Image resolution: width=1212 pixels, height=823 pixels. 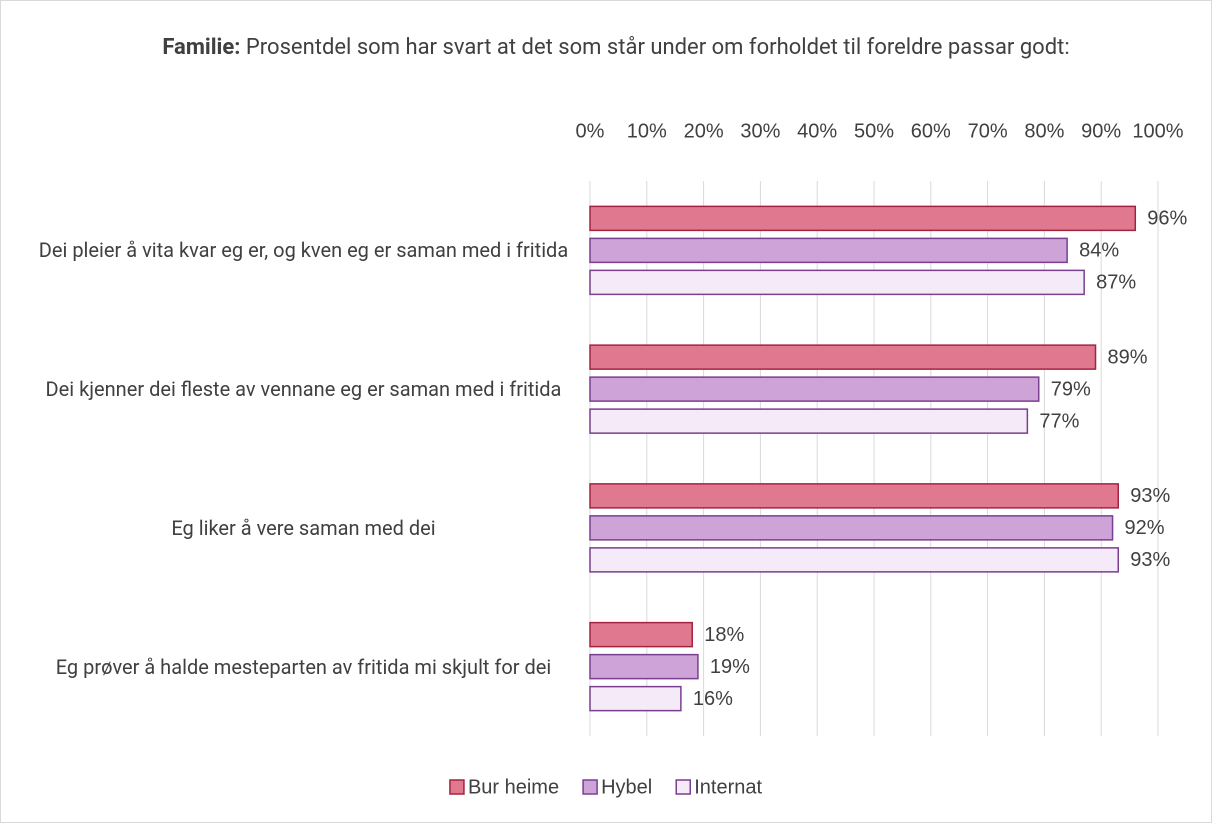 What do you see at coordinates (1157, 131) in the screenshot?
I see `x-tick-label: 100%` at bounding box center [1157, 131].